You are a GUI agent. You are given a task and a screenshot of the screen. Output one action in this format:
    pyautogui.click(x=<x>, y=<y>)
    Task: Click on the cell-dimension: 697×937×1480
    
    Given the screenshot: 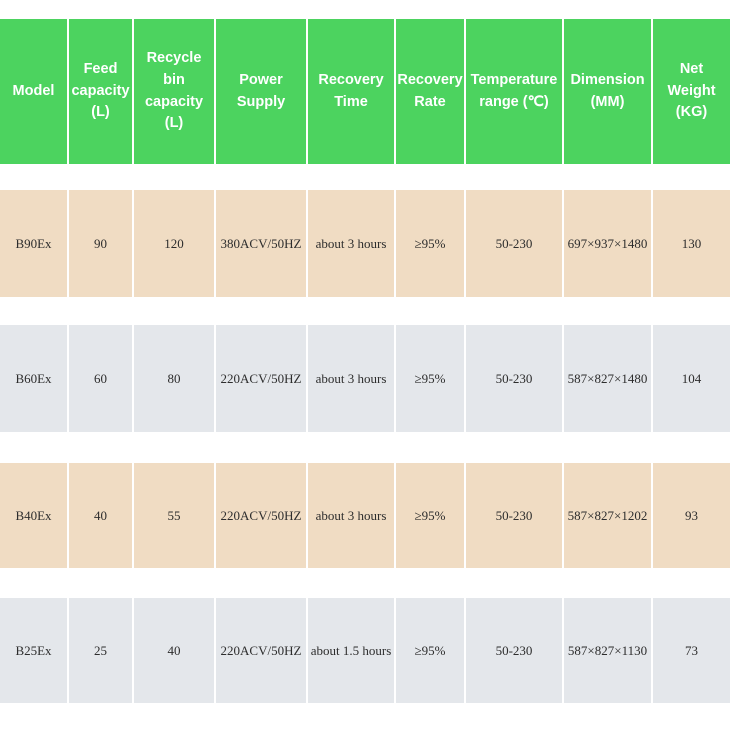 What is the action you would take?
    pyautogui.click(x=607, y=243)
    